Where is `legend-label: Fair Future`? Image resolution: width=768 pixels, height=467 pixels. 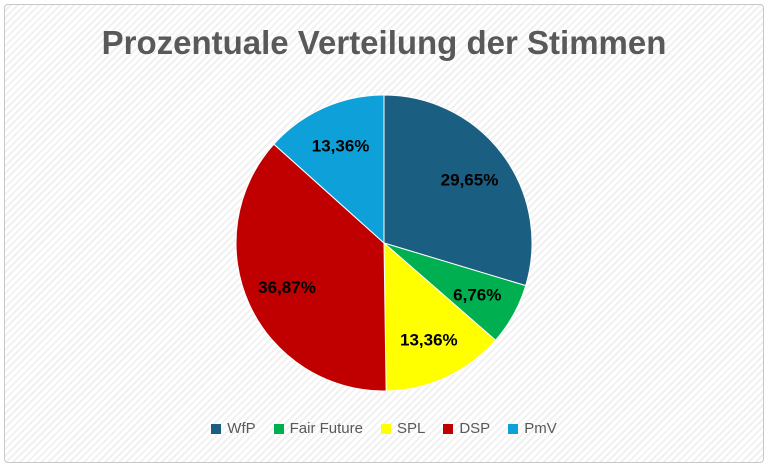 legend-label: Fair Future is located at coordinates (326, 428).